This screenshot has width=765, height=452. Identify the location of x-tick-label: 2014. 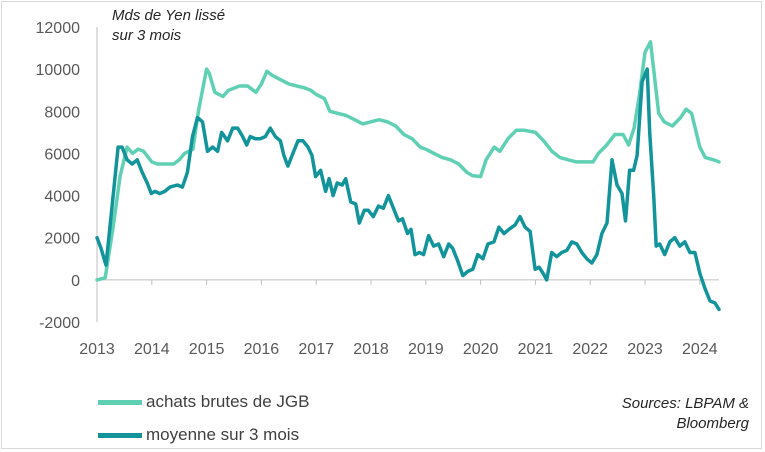
(152, 349).